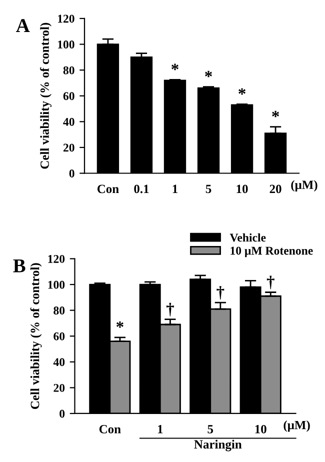  Describe the element at coordinates (271, 252) in the screenshot. I see `legend-label: 10 μM Rotenone` at that location.